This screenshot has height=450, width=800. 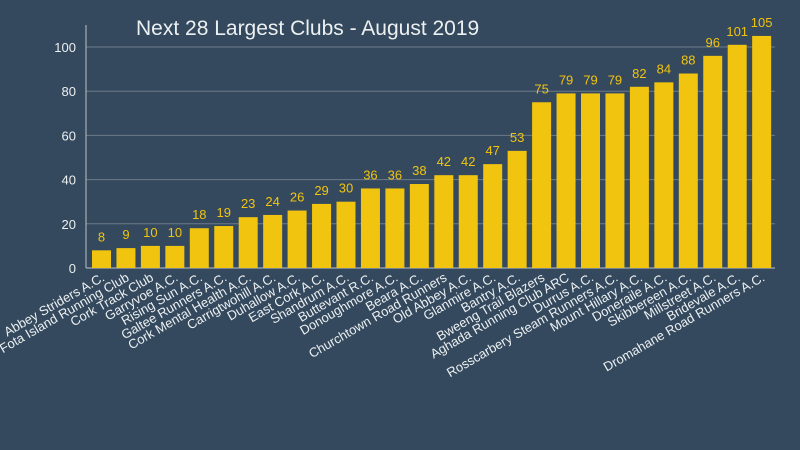 What do you see at coordinates (72, 268) in the screenshot?
I see `y-tick-label: 0` at bounding box center [72, 268].